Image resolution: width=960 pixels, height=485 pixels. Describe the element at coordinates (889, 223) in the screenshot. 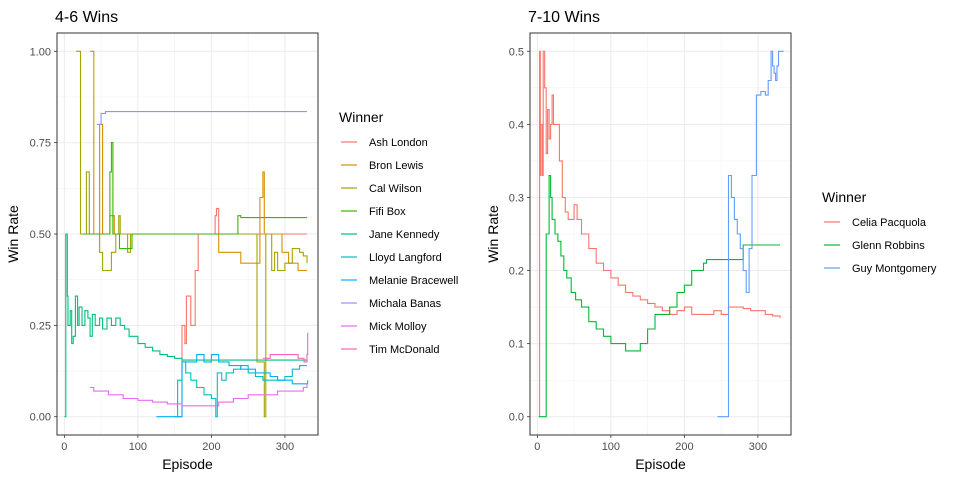

I see `legend-label: Celia Pacquola` at that location.